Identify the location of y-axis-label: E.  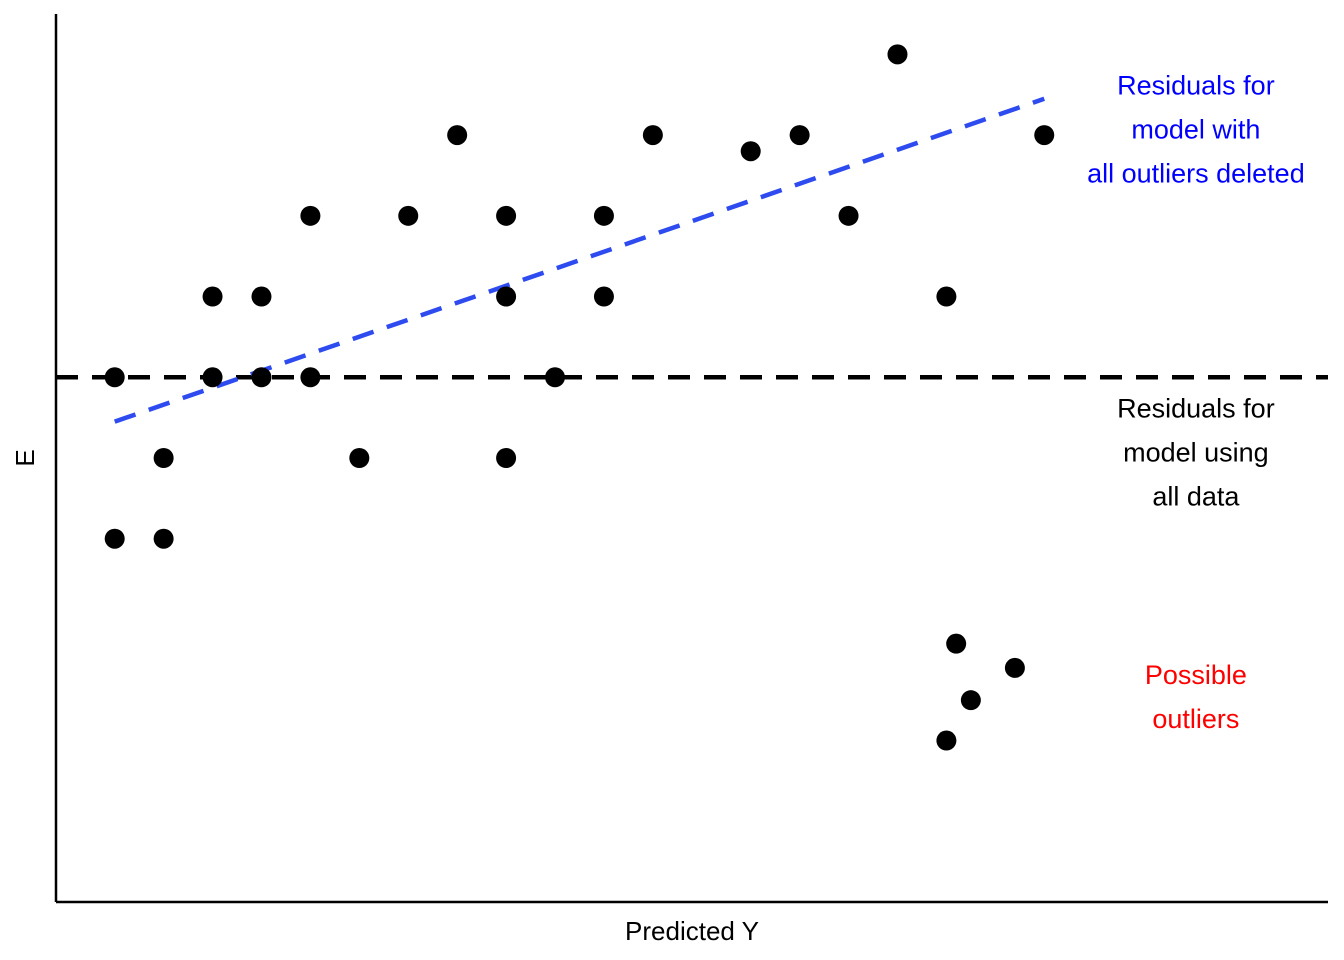
(25, 457).